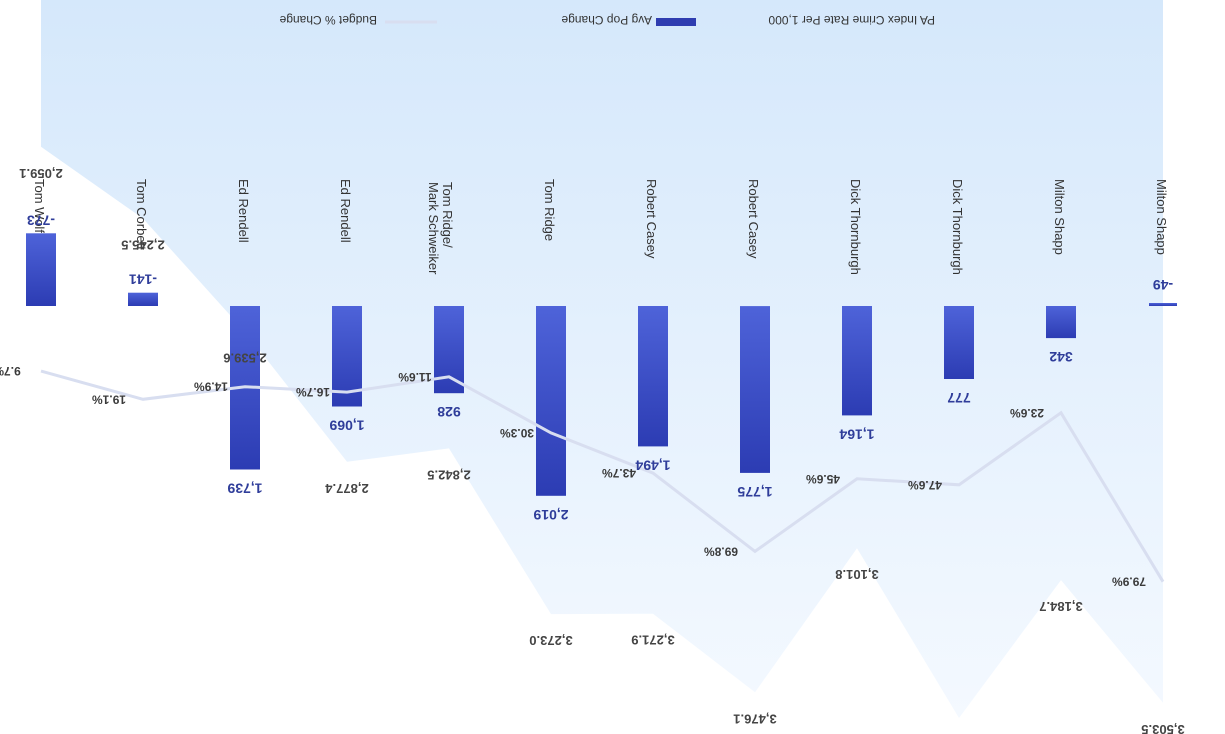  Describe the element at coordinates (141, 214) in the screenshot. I see `category-label: Tom Corbett` at that location.